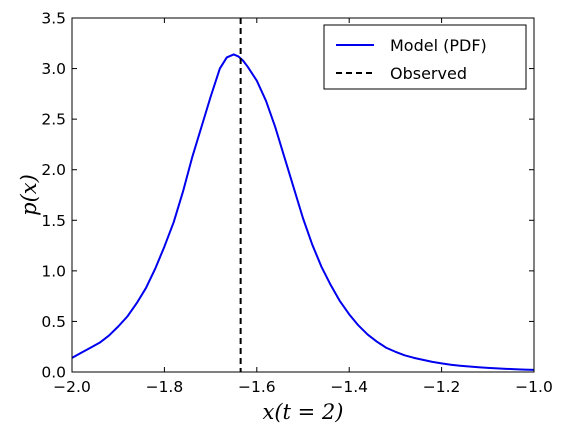  What do you see at coordinates (53, 19) in the screenshot?
I see `y-tick-label: 3.5` at bounding box center [53, 19].